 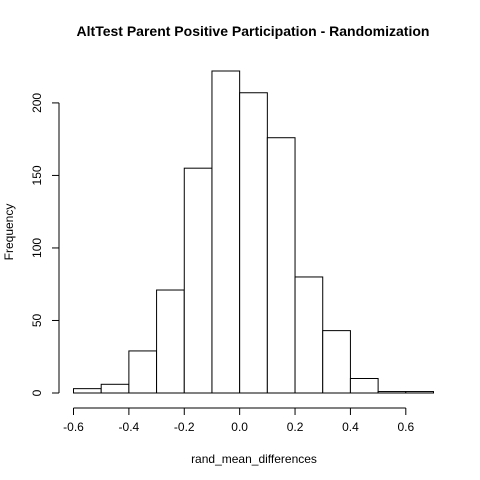 I want to click on y-axis: 0 50 100 150 200, so click(x=45, y=244).